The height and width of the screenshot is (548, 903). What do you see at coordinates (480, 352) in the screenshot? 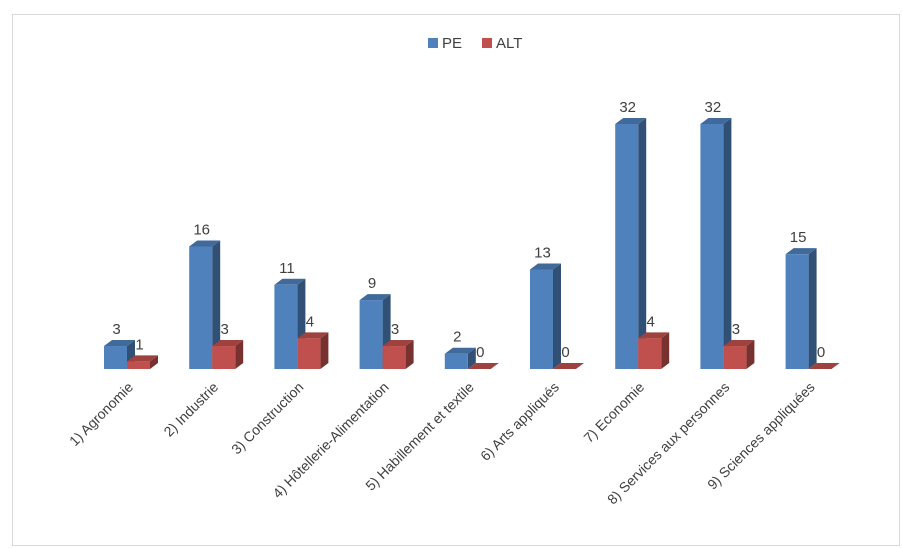
I see `value-label-alt-5: 0` at bounding box center [480, 352].